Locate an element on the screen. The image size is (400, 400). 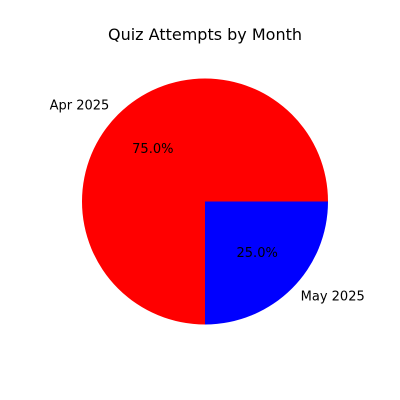
chart-title: Quiz Attempts by Month is located at coordinates (205, 34).